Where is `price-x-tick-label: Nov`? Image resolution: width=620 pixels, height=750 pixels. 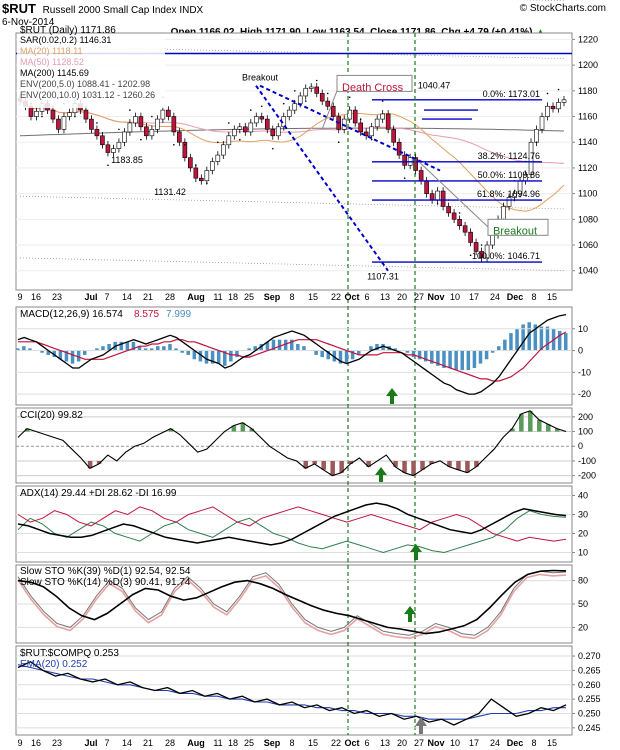 price-x-tick-label: Nov is located at coordinates (435, 297).